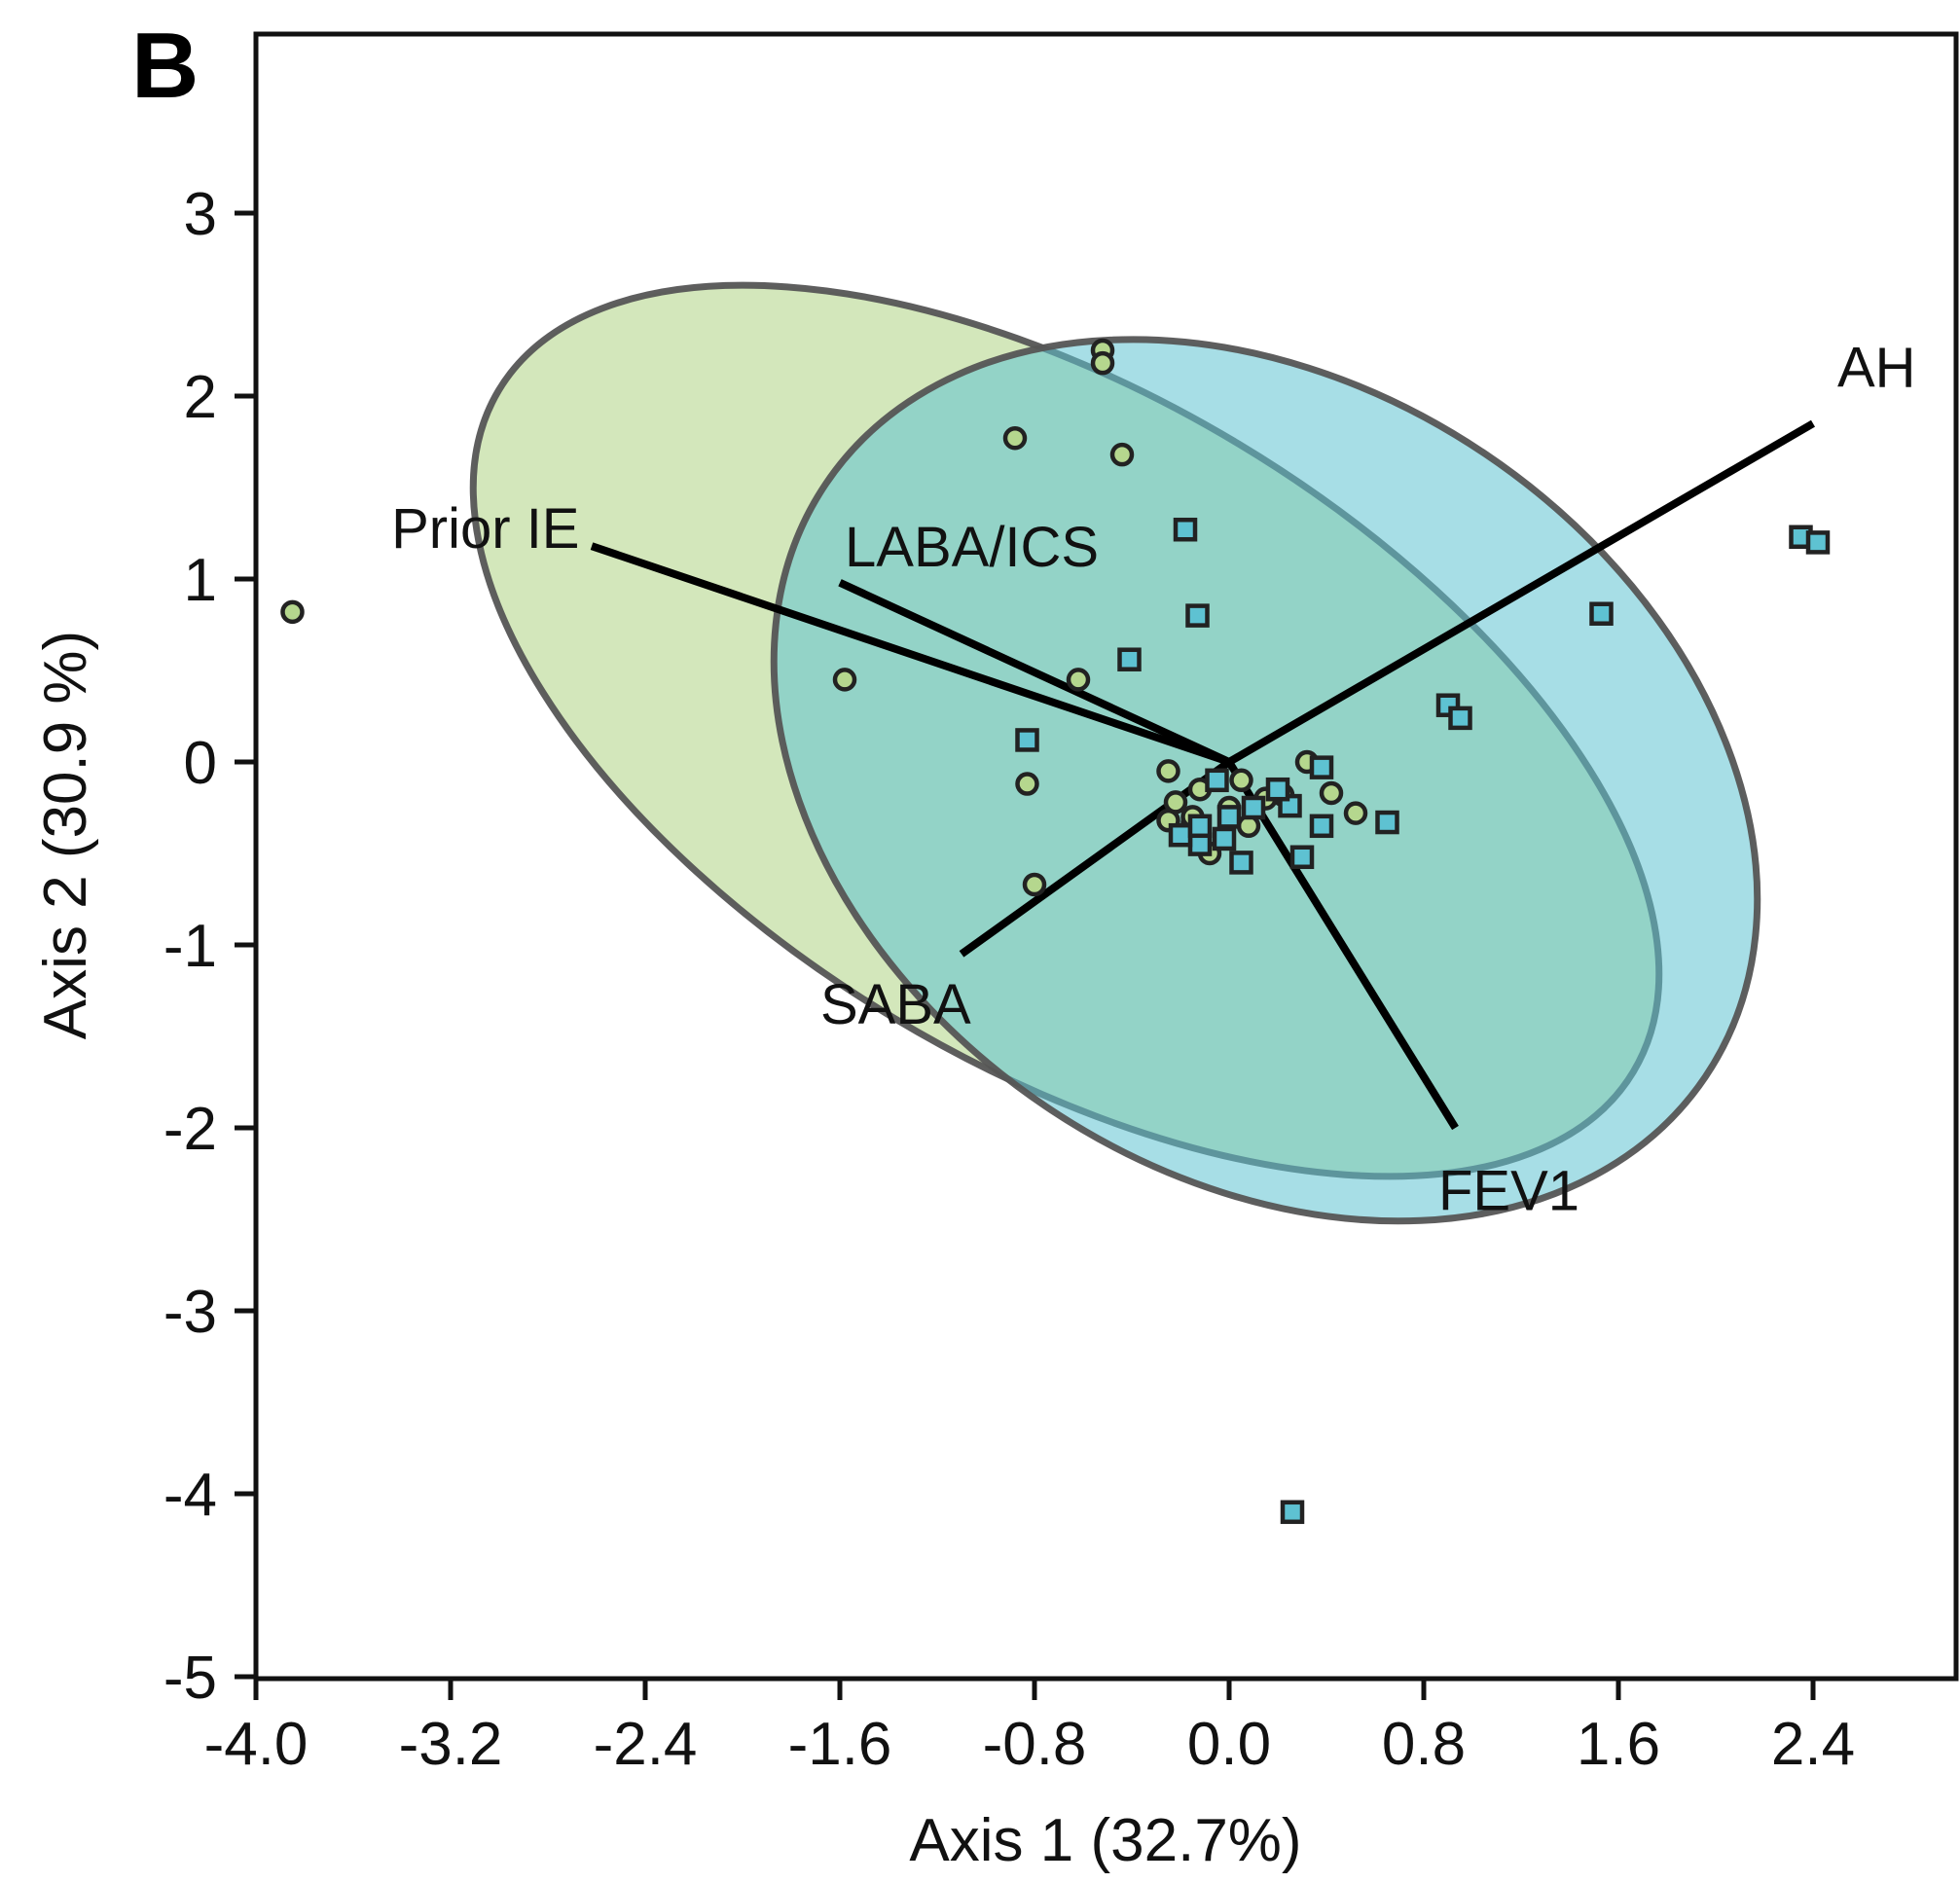 The width and height of the screenshot is (1960, 1883). I want to click on y-tick-label: 2, so click(200, 397).